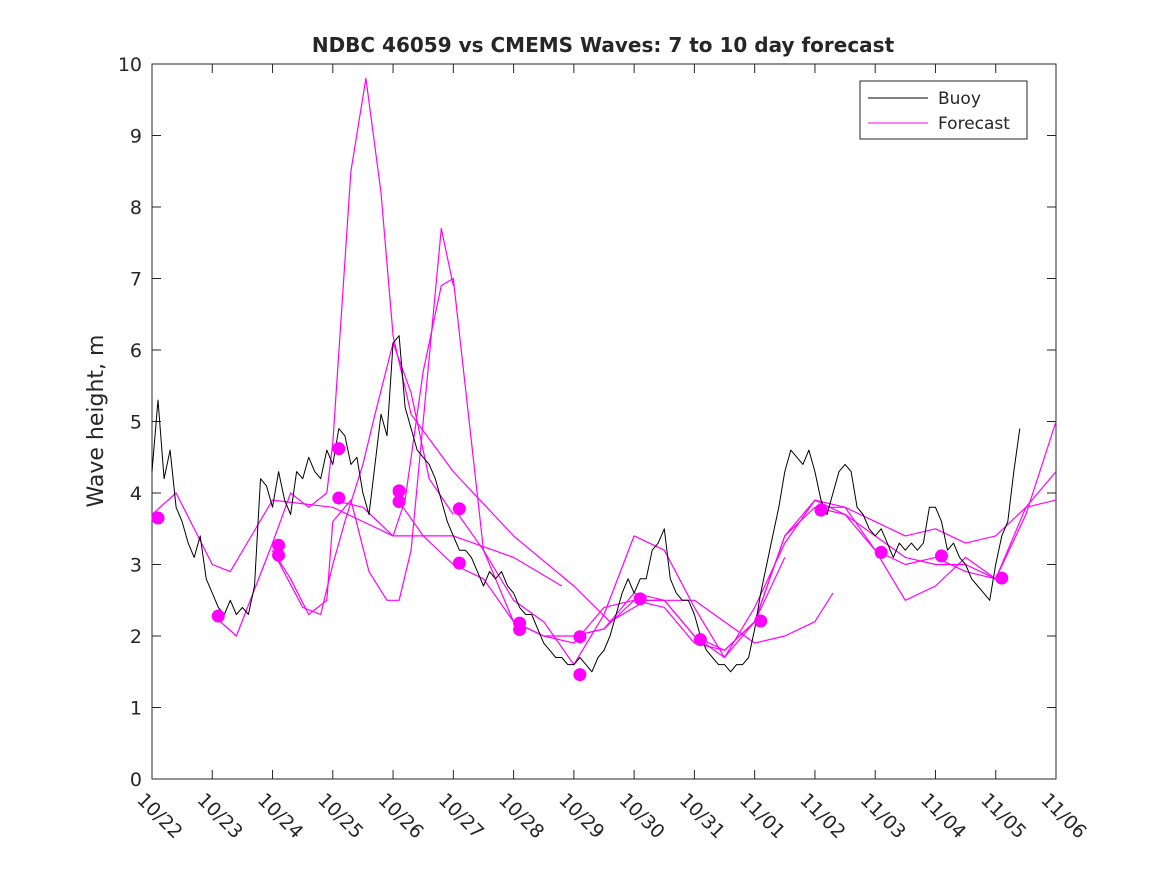 The image size is (1167, 875). Describe the element at coordinates (136, 137) in the screenshot. I see `y-tick-label: 9` at that location.